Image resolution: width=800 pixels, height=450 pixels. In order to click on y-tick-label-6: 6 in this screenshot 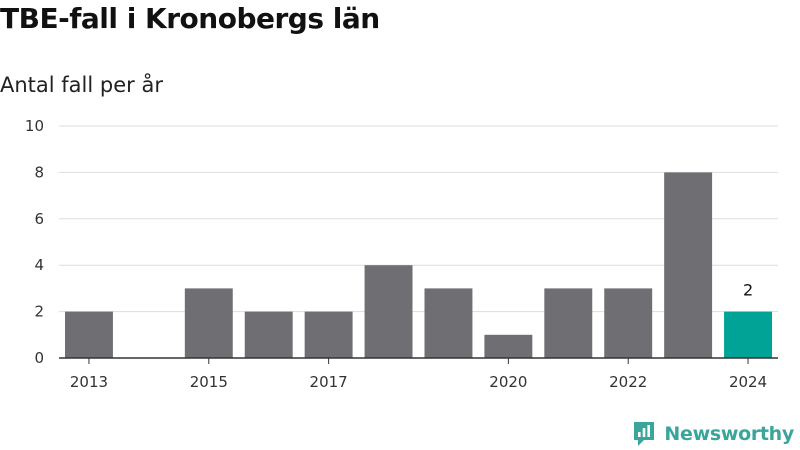, I will do `click(39, 219)`.